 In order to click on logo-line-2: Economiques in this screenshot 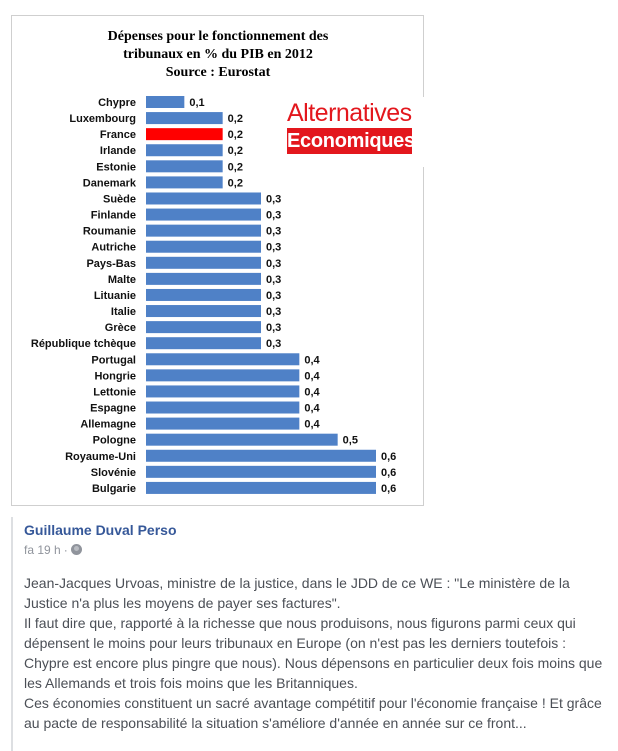, I will do `click(351, 141)`.